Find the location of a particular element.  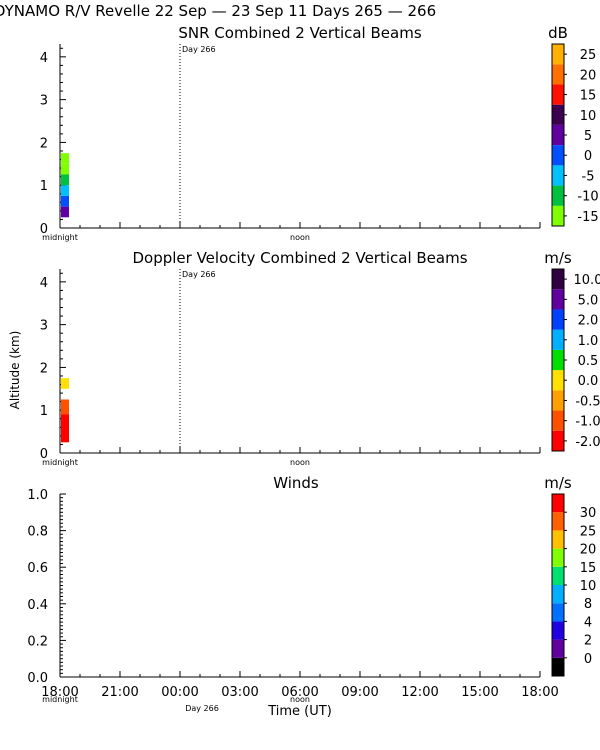

doppler-unit: m/s is located at coordinates (558, 258).